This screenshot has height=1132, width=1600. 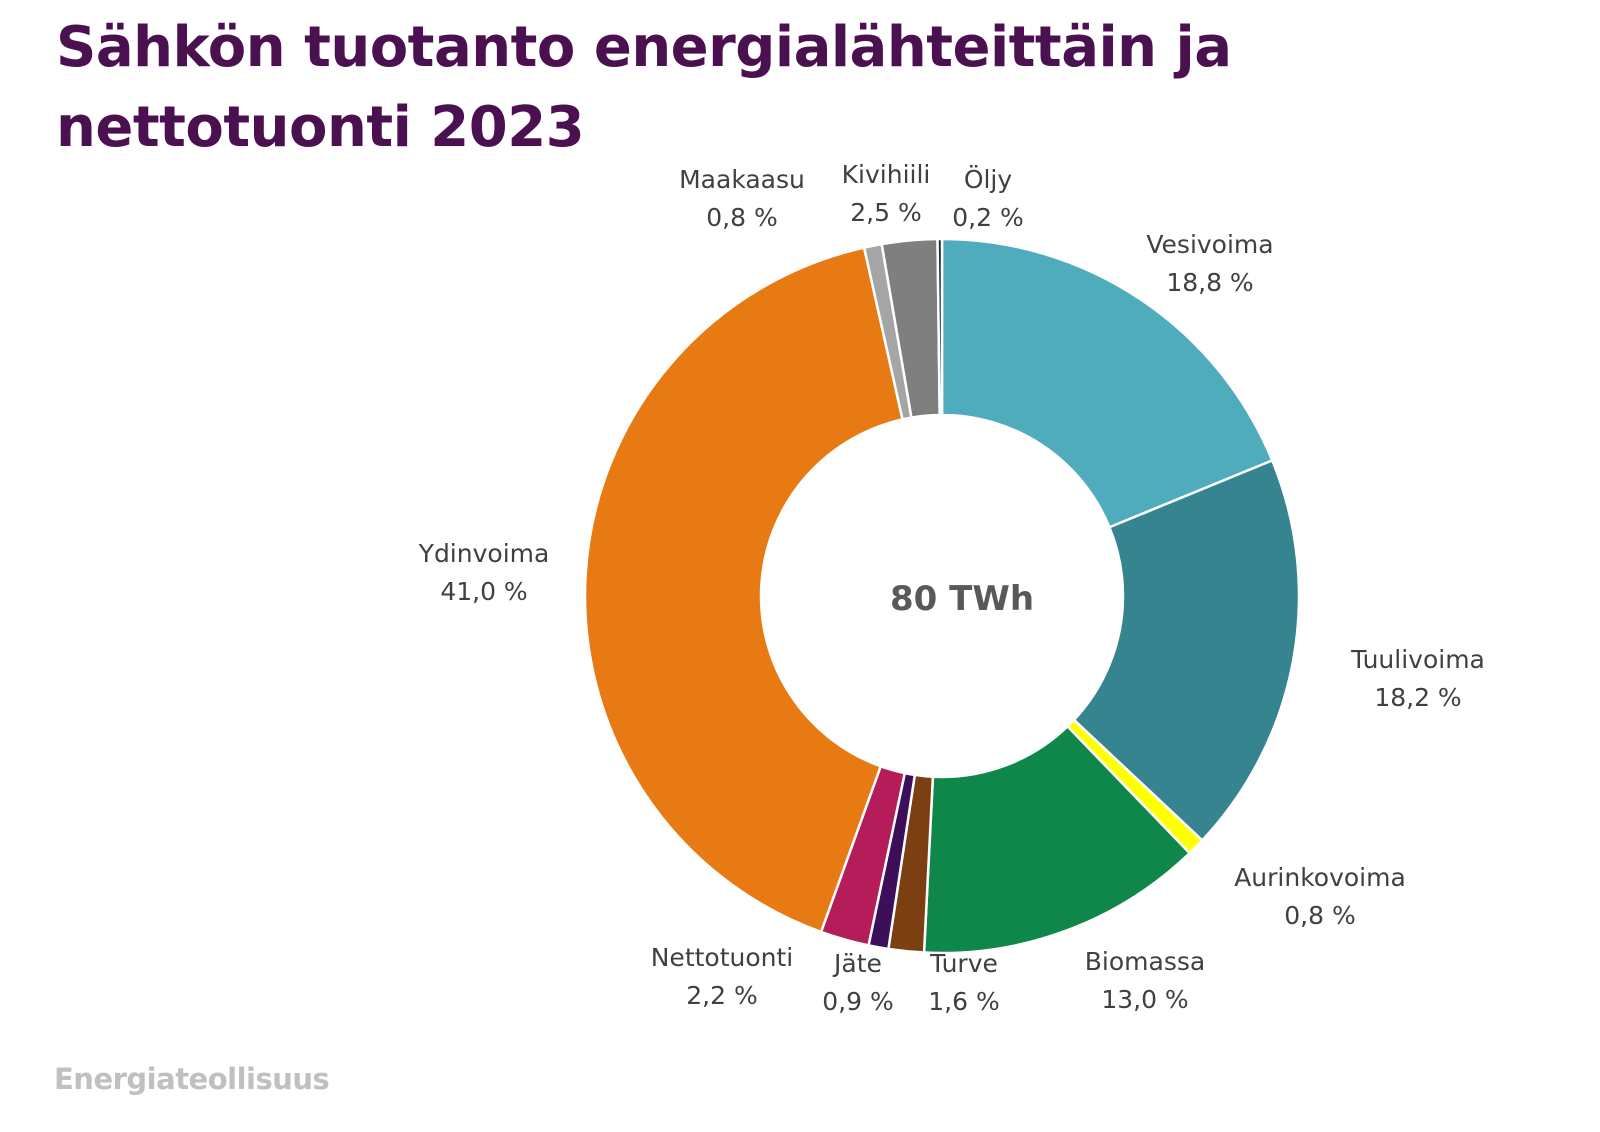 I want to click on label-name-turve: Turve, so click(x=963, y=963).